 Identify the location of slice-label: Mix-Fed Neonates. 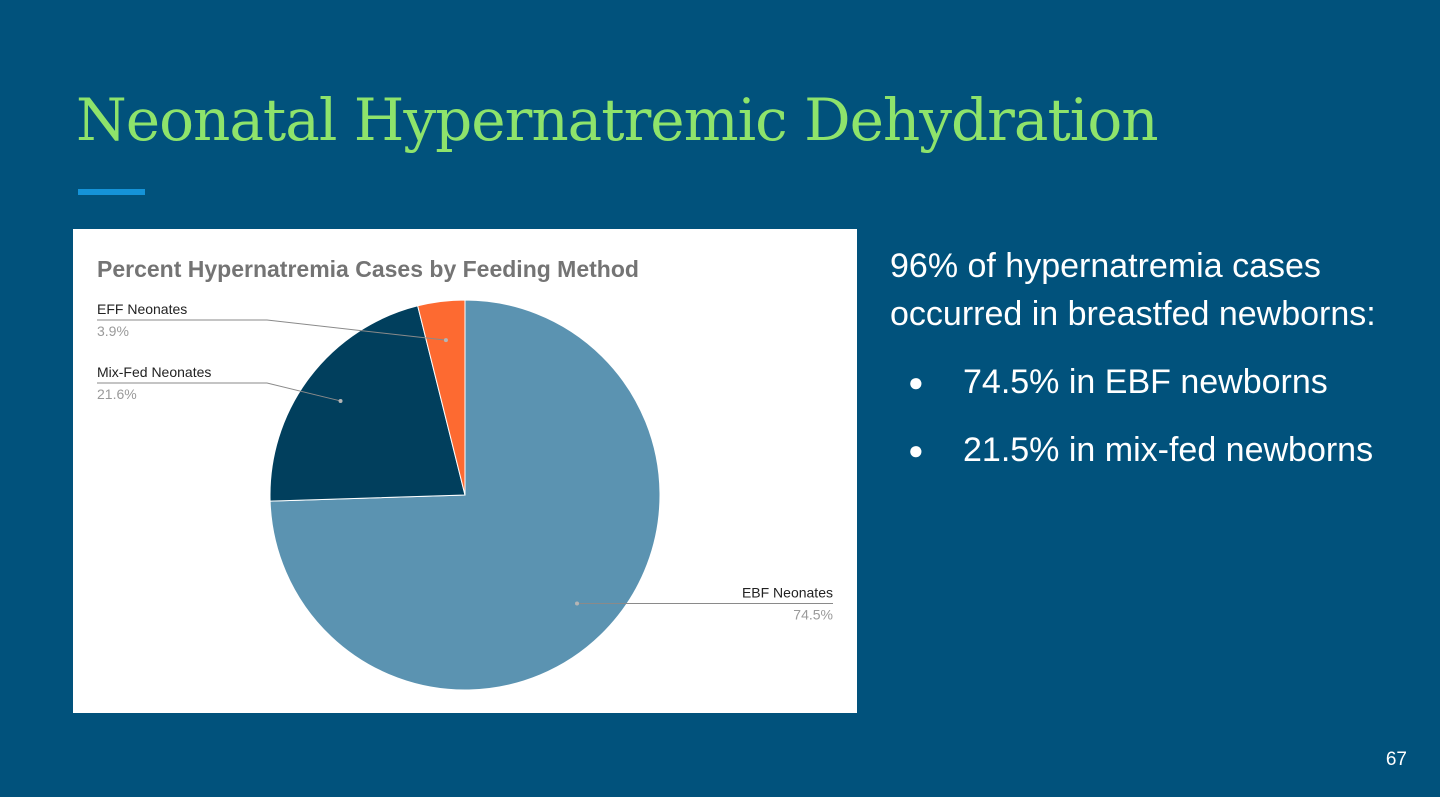
(154, 372).